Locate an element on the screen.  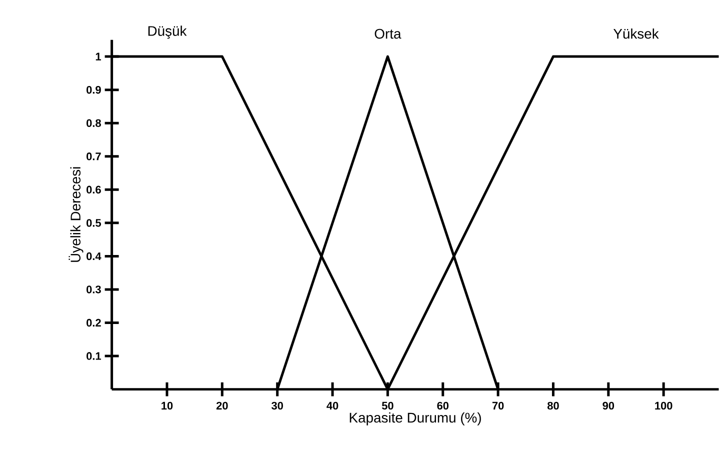
y-tick-label: 0.8 is located at coordinates (93, 123).